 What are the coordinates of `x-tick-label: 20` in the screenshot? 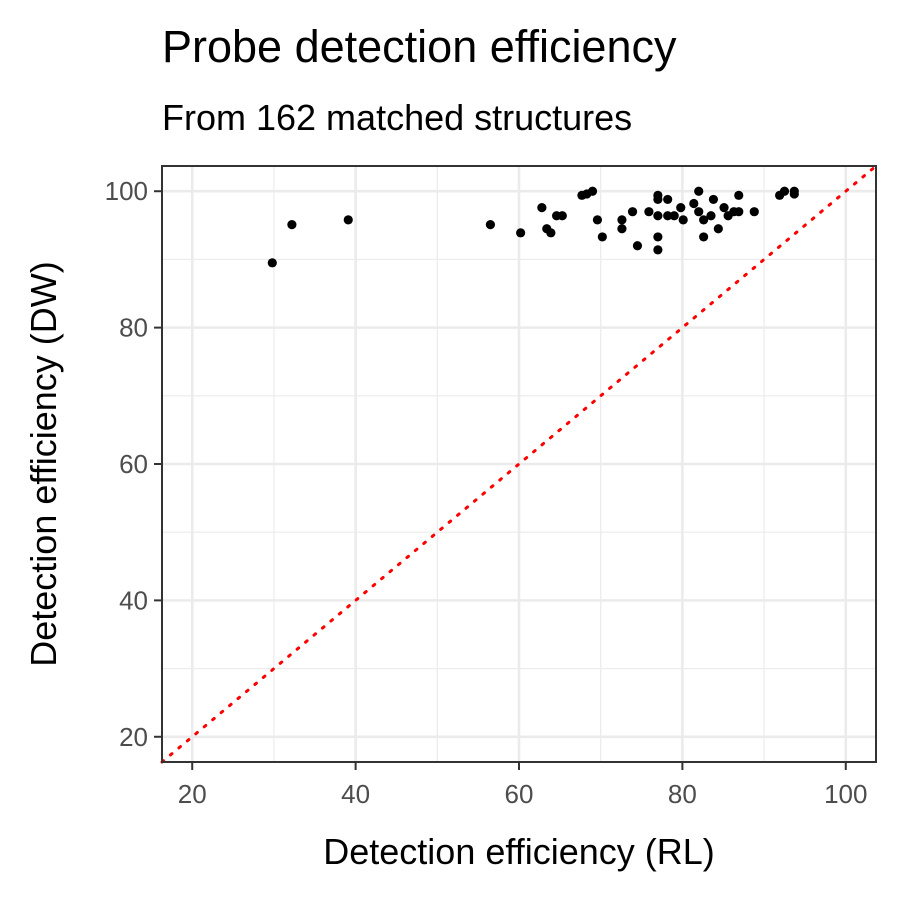 It's located at (192, 794).